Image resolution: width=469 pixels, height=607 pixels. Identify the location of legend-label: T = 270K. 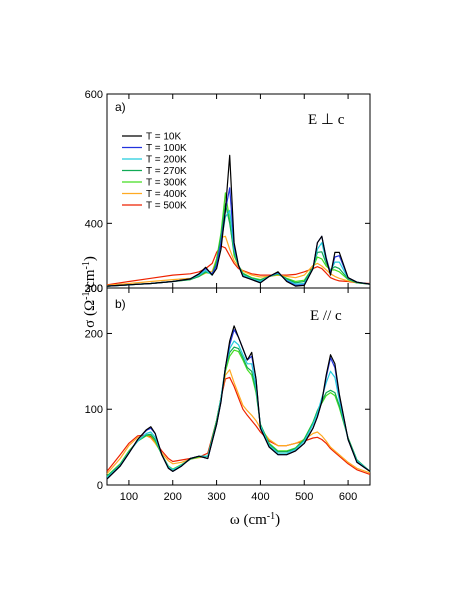
(166, 171).